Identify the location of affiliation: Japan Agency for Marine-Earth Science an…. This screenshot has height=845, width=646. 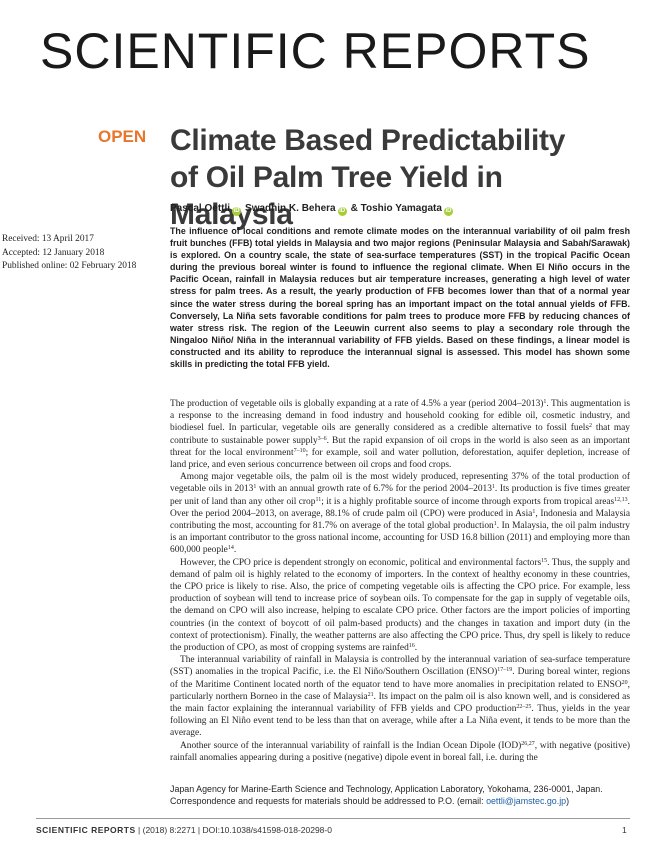
(400, 795).